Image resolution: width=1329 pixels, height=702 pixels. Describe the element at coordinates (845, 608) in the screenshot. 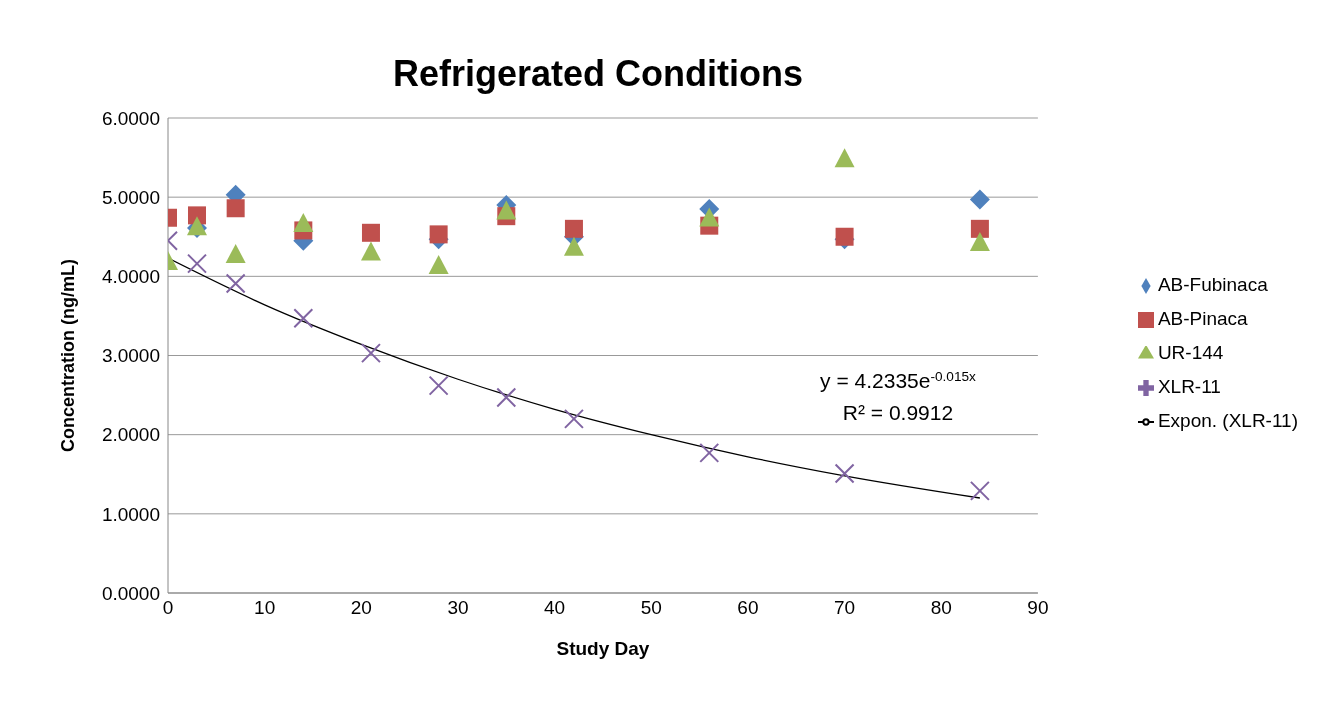

I see `x-tick-label: 70` at that location.